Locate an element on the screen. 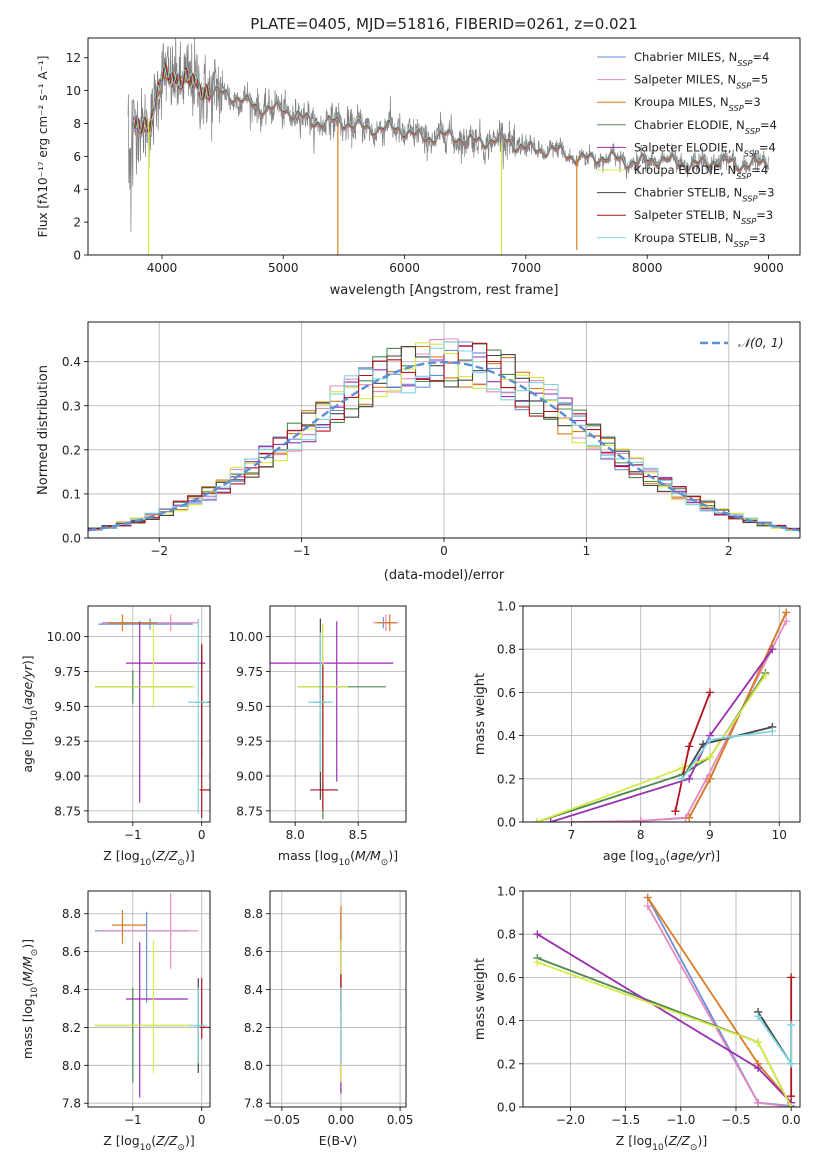 The width and height of the screenshot is (819, 1170). y-axis-label-part: )] is located at coordinates (27, 660).